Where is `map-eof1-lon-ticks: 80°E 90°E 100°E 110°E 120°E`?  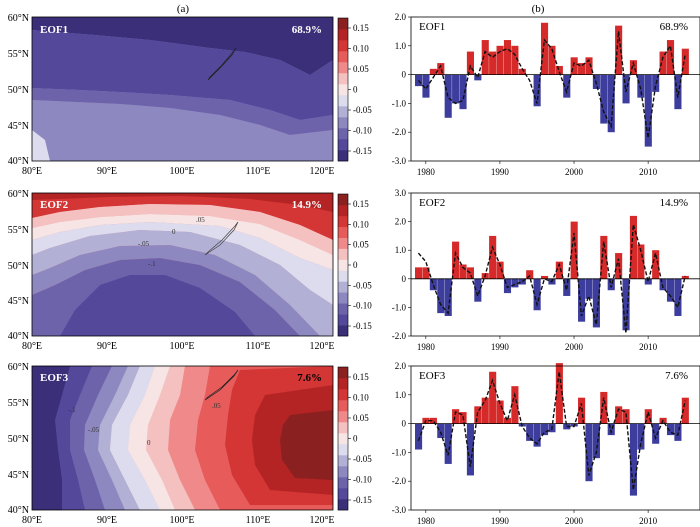
map-eof1-lon-ticks: 80°E 90°E 100°E 110°E 120°E is located at coordinates (178, 171).